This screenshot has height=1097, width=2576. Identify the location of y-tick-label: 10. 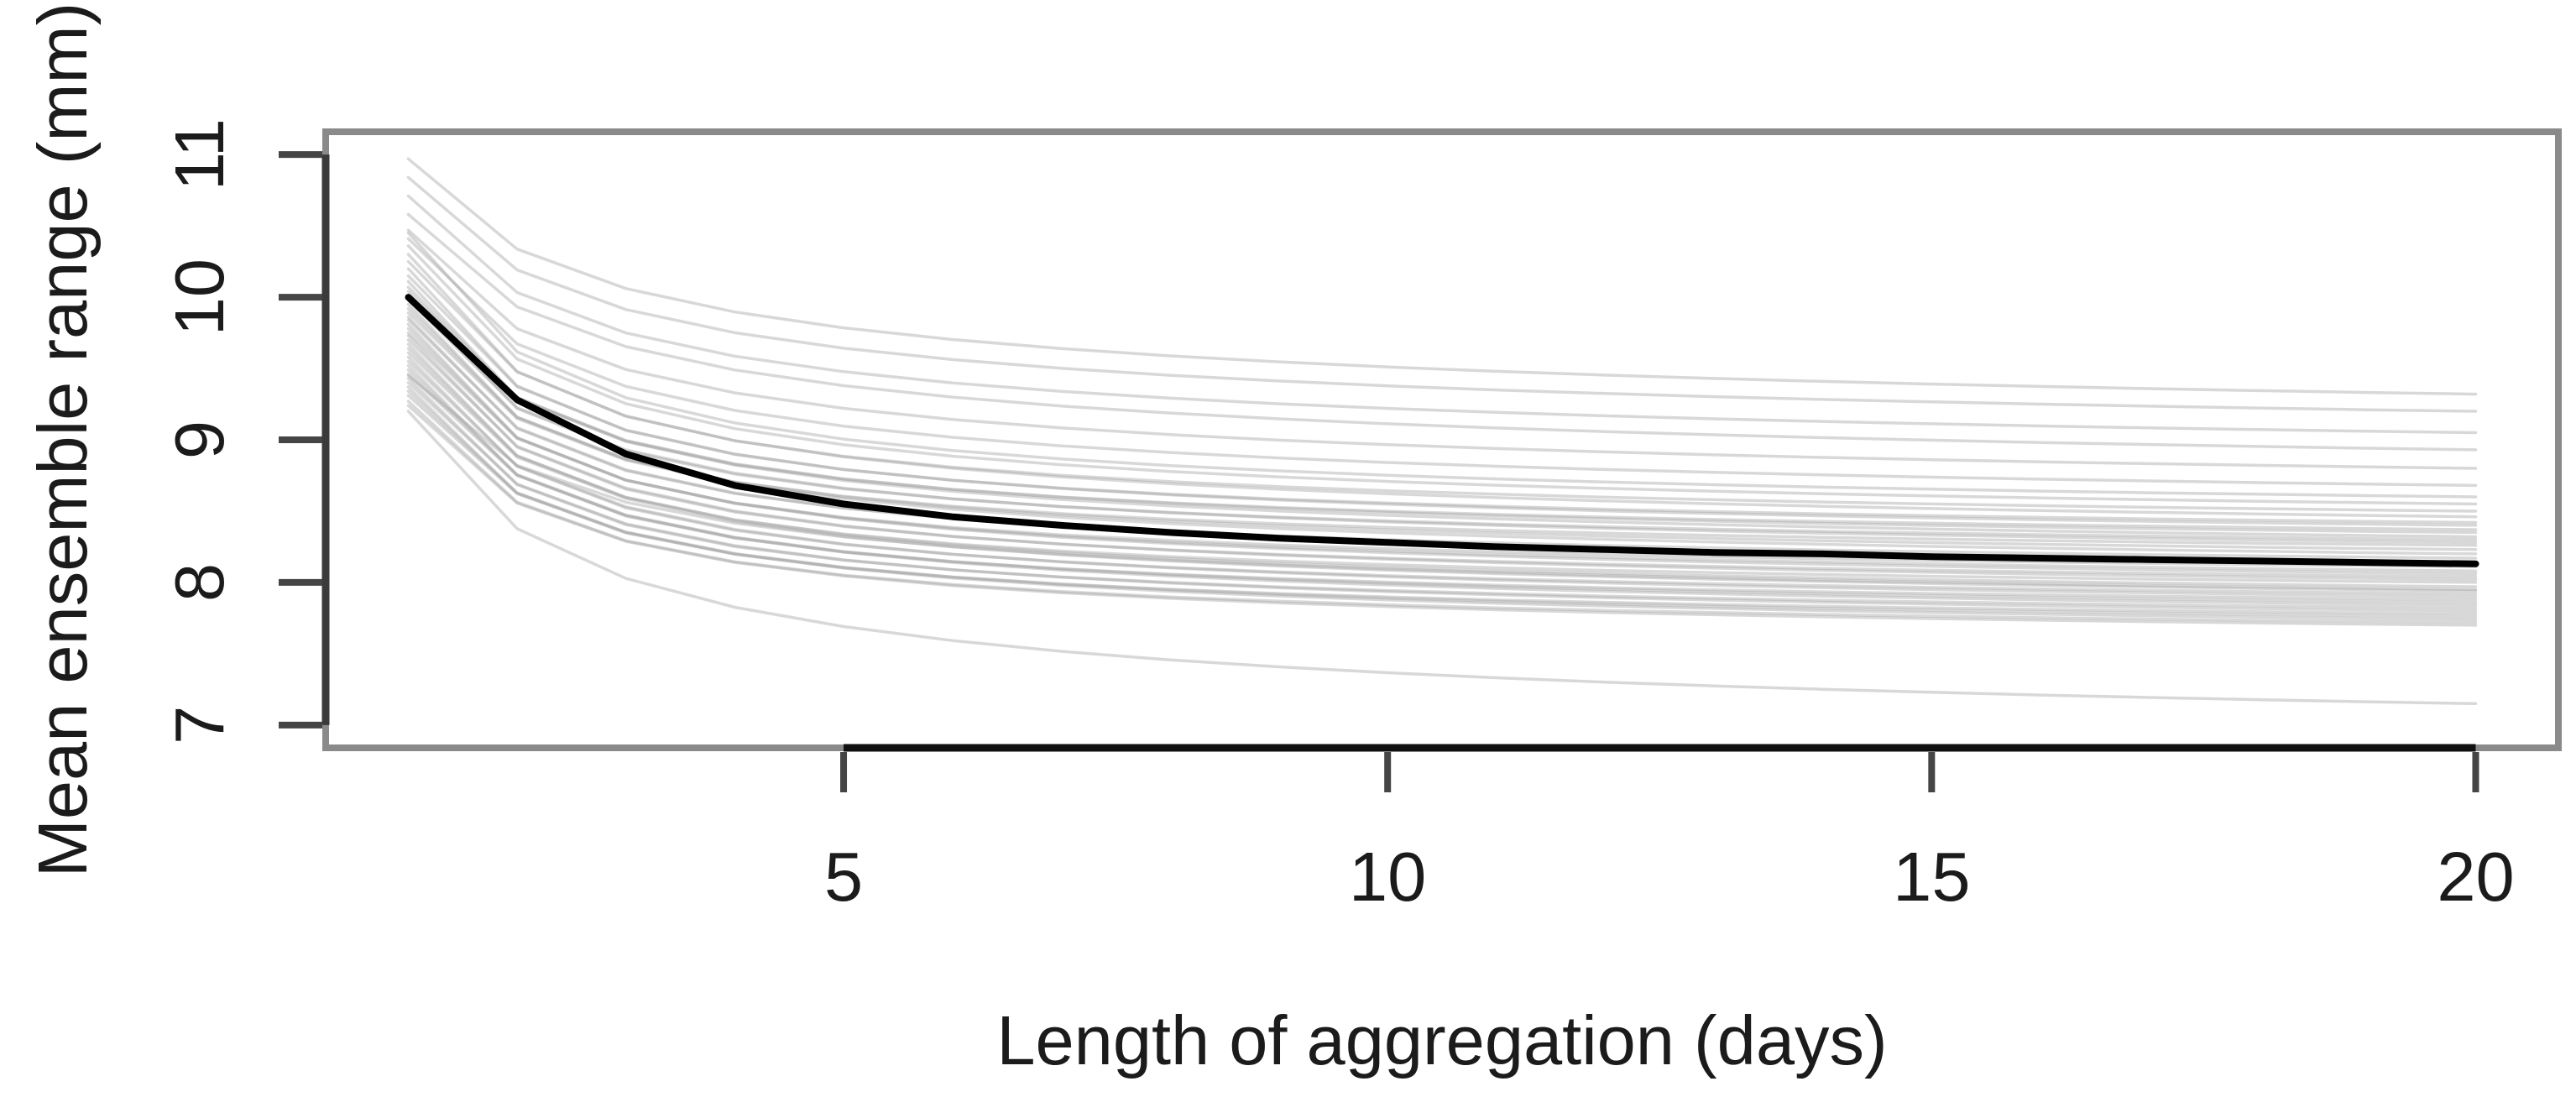
(199, 297).